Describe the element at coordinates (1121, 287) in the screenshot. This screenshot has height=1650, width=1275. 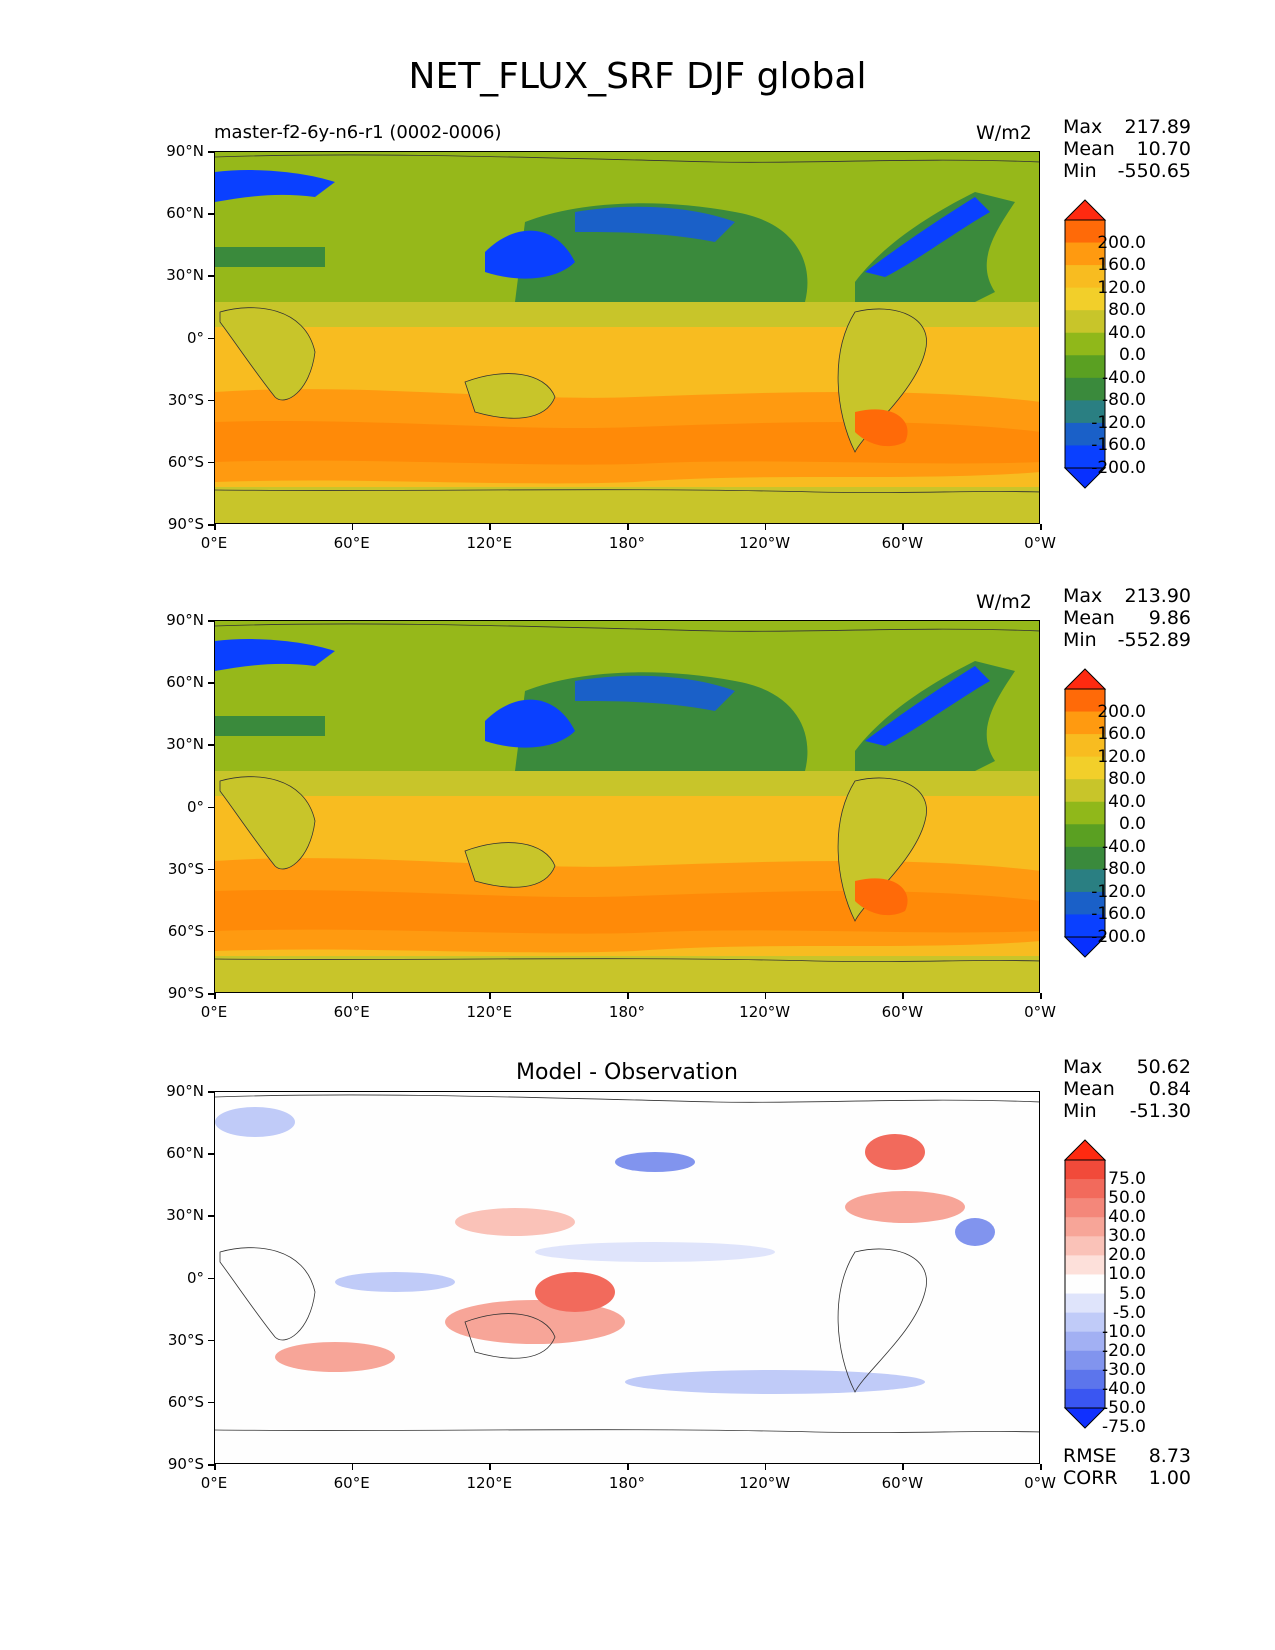
I see `colorbar-tick-label: 120.0` at that location.